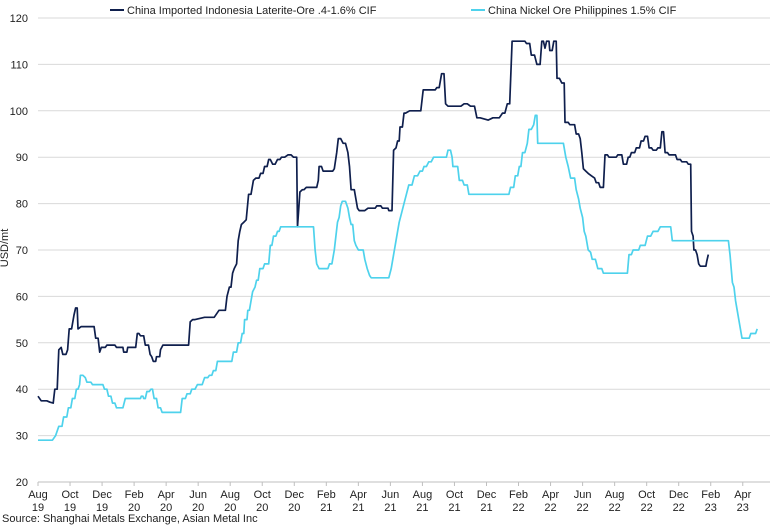 The width and height of the screenshot is (770, 528). What do you see at coordinates (19, 19) in the screenshot?
I see `y-tick-label: 120` at bounding box center [19, 19].